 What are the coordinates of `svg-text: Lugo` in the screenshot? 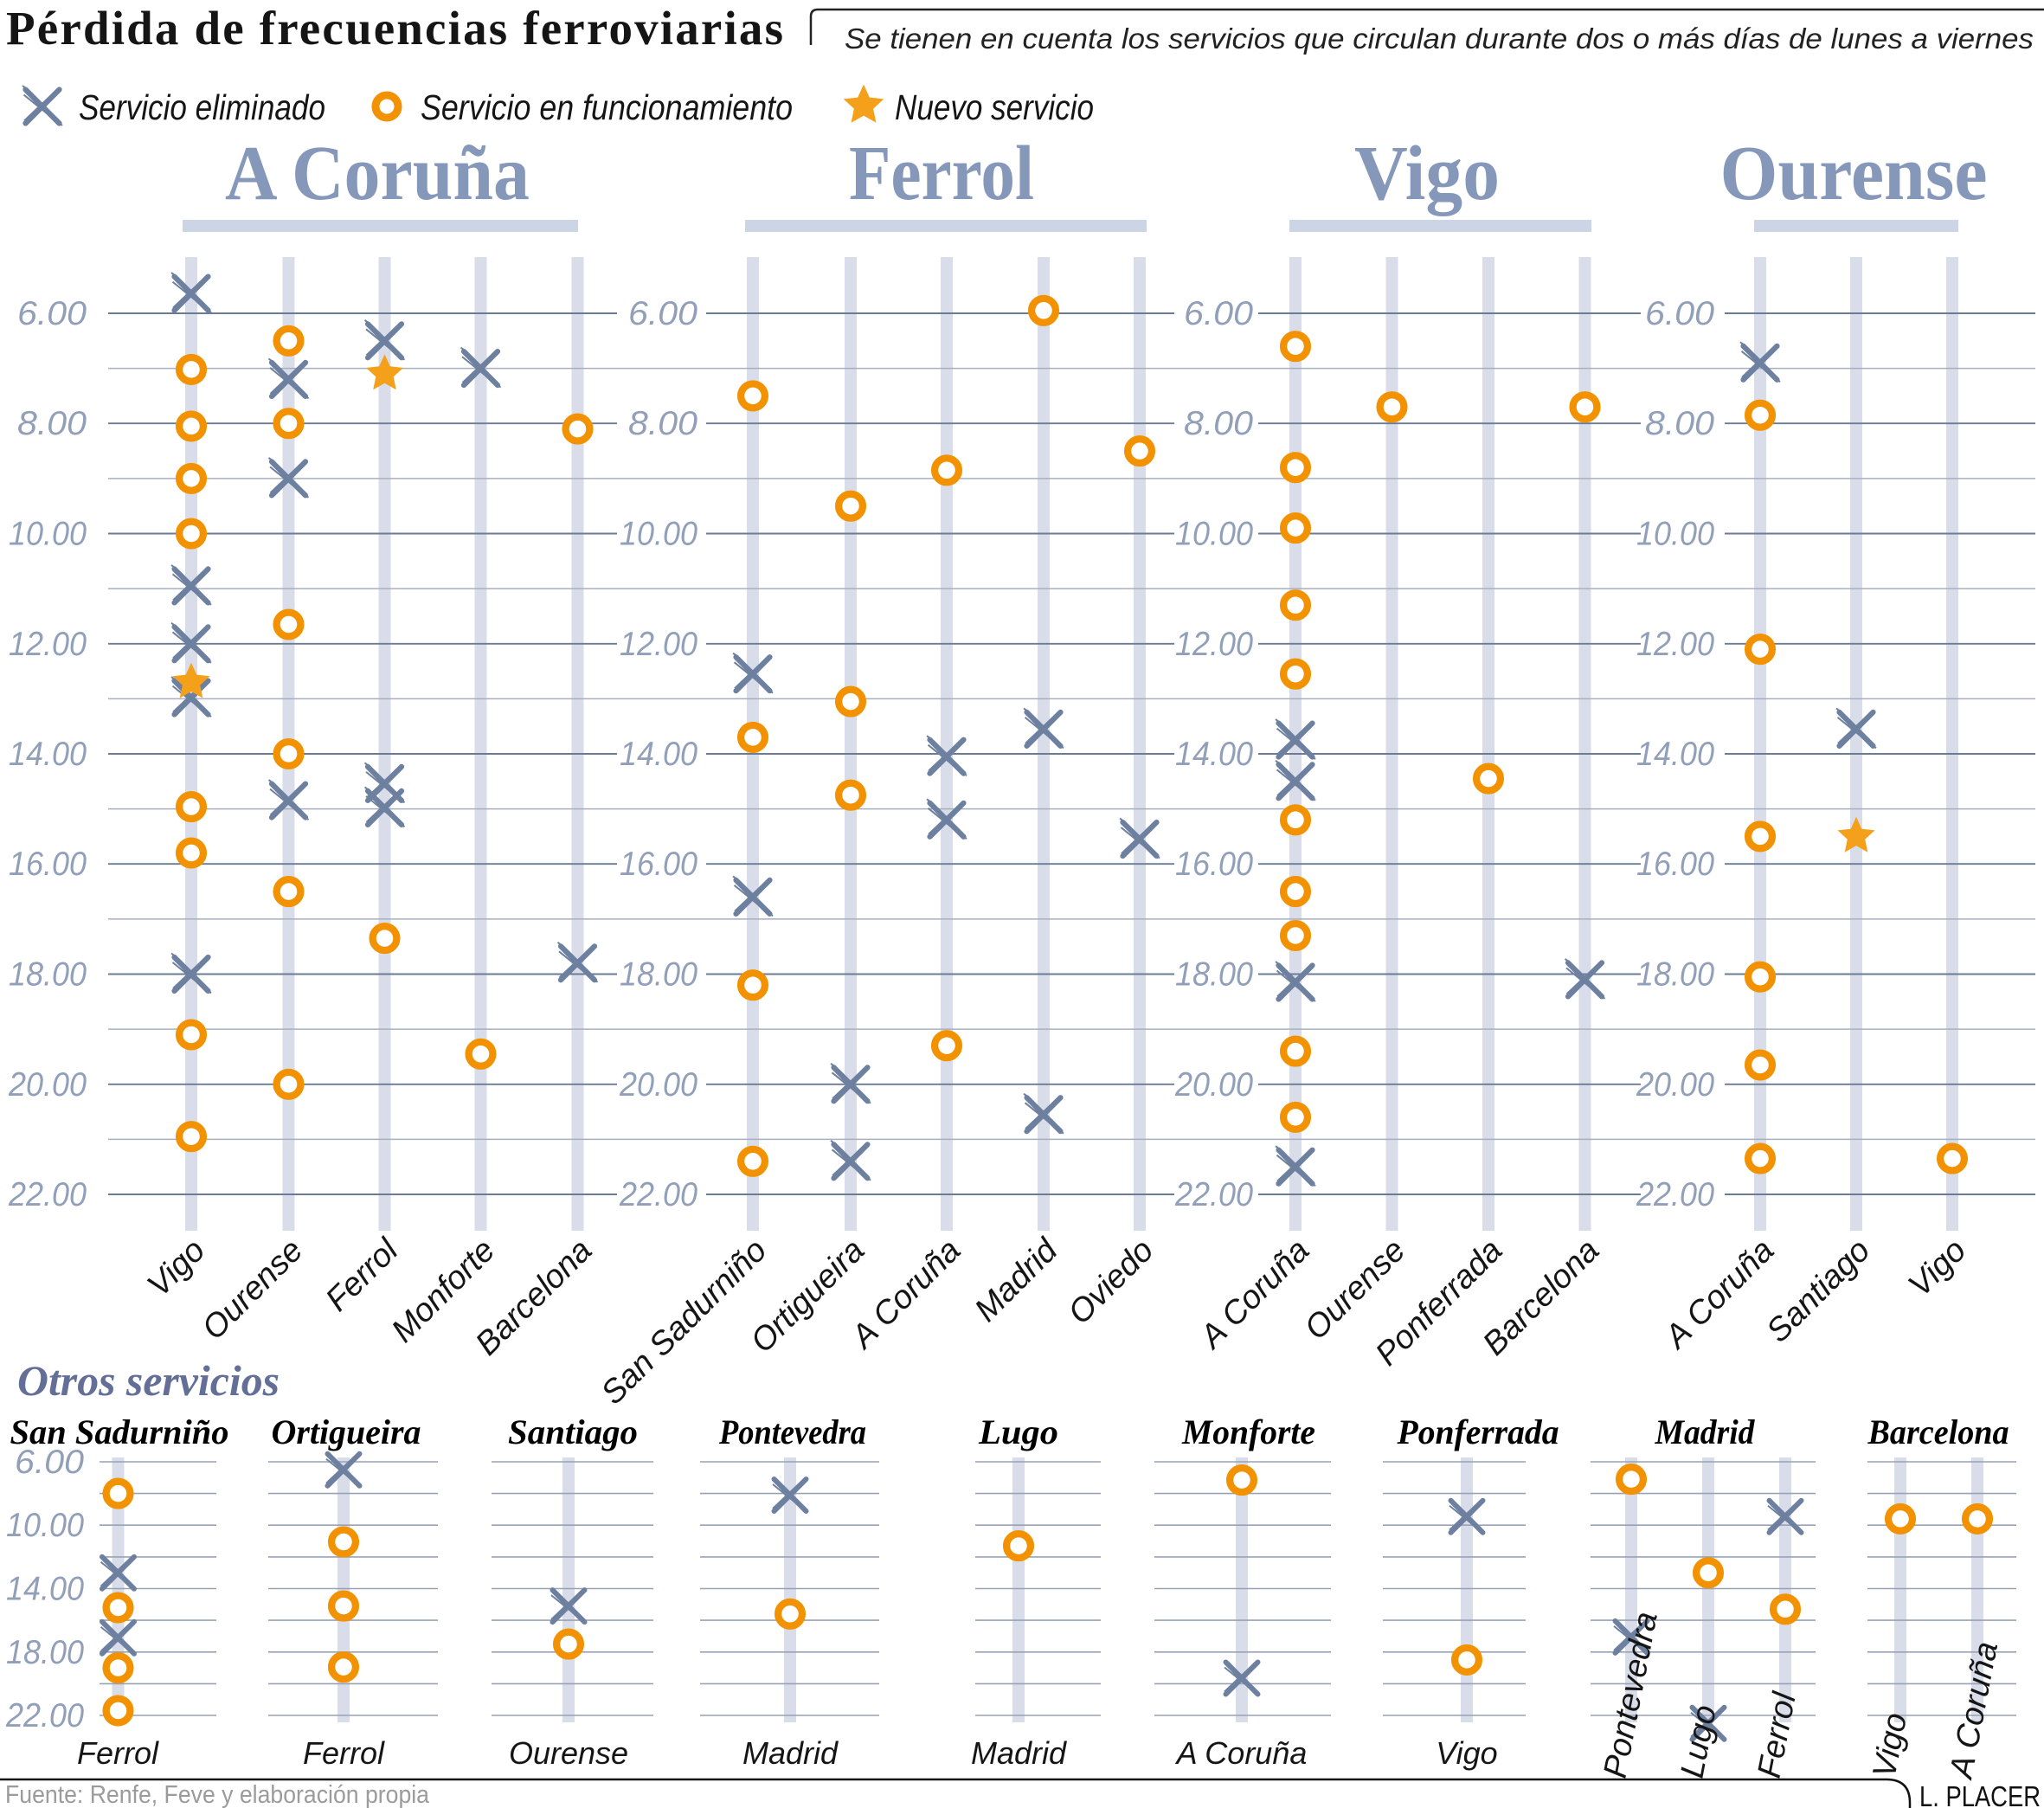 It's located at (1018, 1432).